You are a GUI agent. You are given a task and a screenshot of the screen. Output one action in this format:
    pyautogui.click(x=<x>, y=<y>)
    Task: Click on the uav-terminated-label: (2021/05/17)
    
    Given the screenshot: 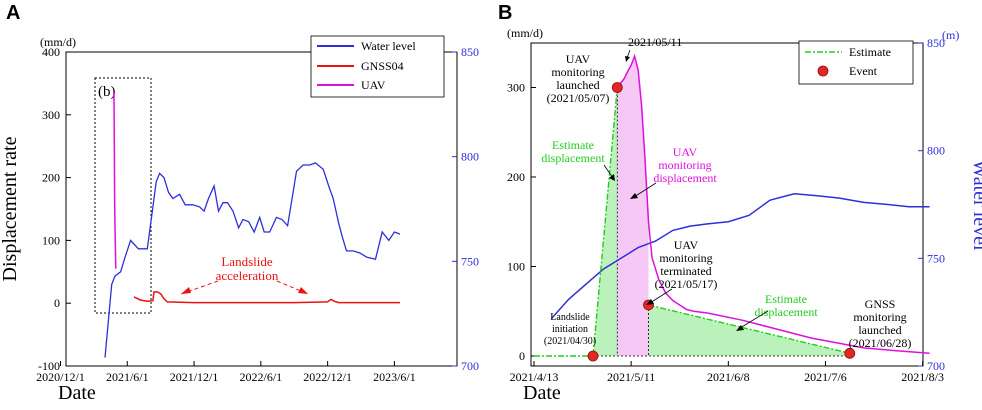 What is the action you would take?
    pyautogui.click(x=686, y=284)
    